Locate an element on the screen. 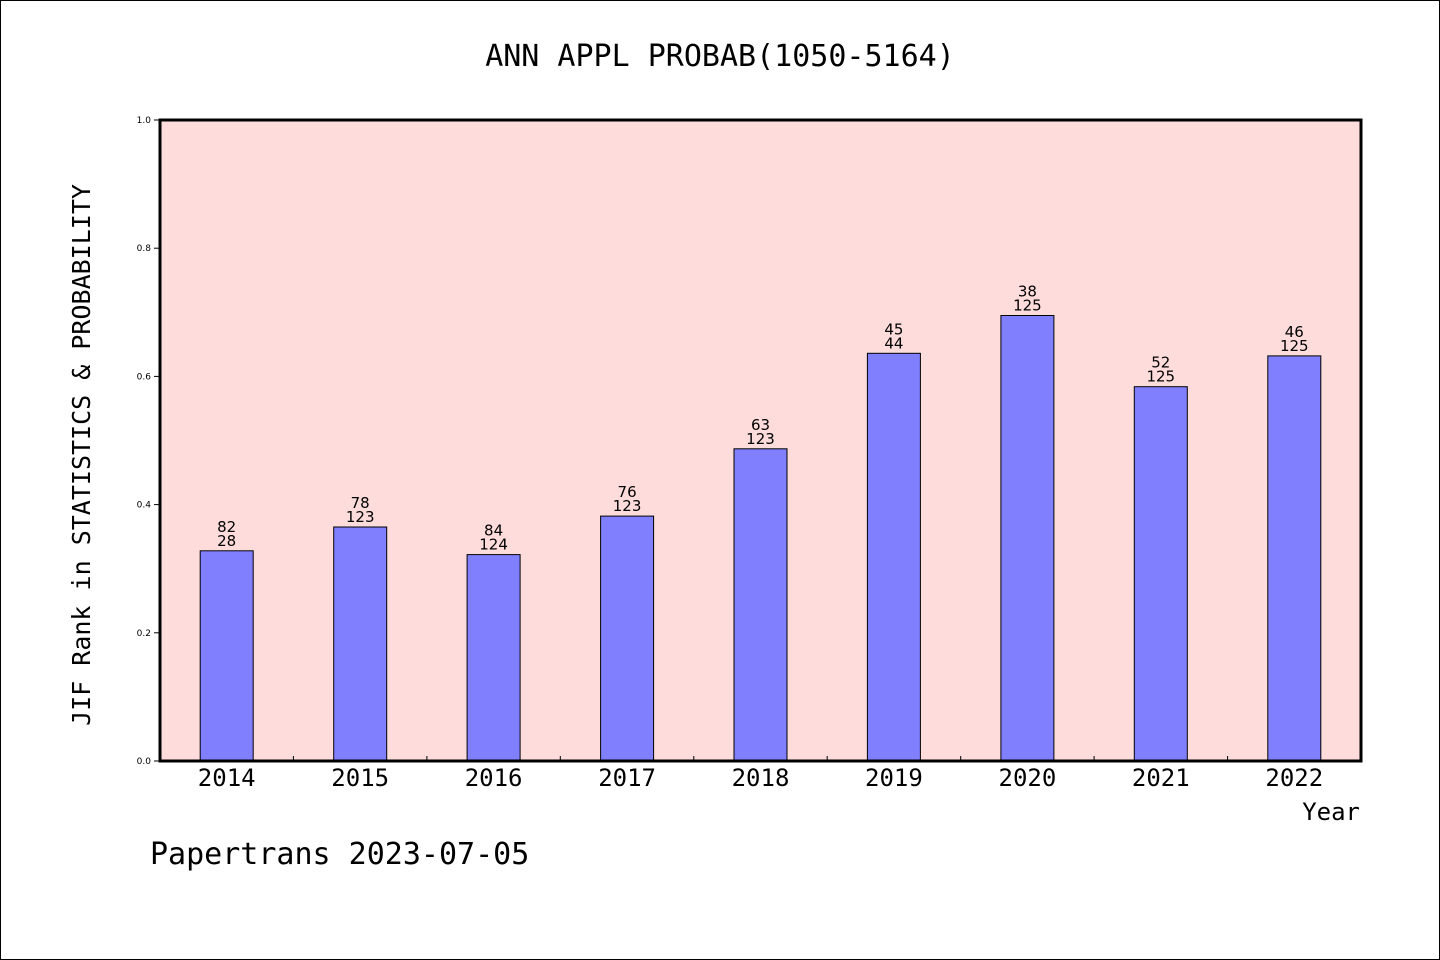  x-tick-label-2016: 2016 is located at coordinates (494, 778).